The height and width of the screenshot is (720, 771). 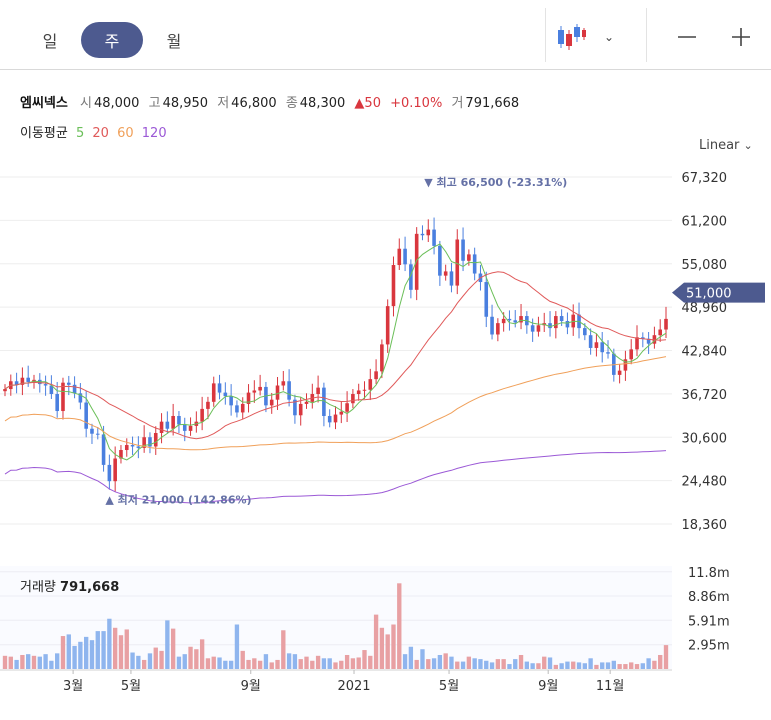 I want to click on tab-day: 일, so click(x=50, y=41).